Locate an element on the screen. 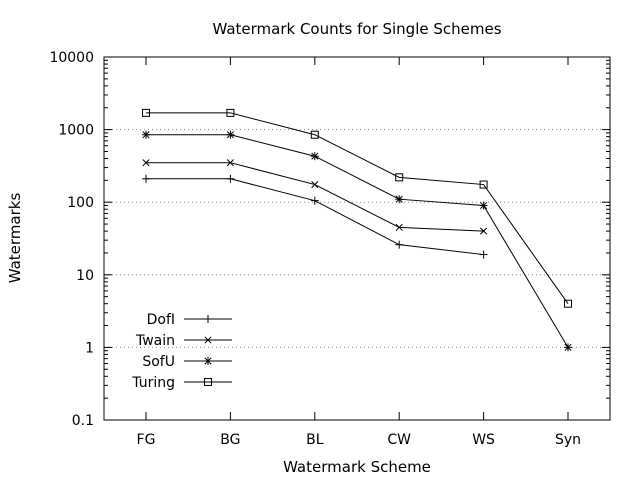 The width and height of the screenshot is (640, 480). series-line-dofi is located at coordinates (315, 217).